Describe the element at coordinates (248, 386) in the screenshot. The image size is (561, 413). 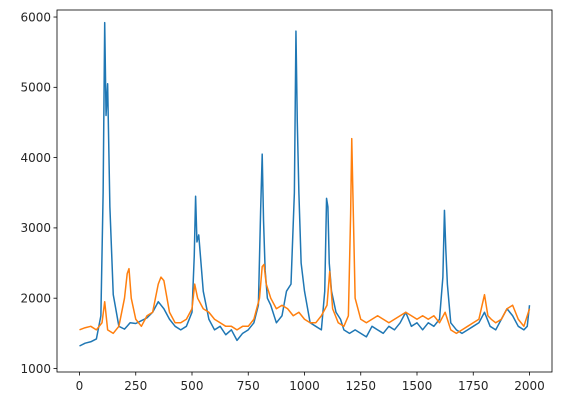
I see `x-tick-label: 750` at that location.